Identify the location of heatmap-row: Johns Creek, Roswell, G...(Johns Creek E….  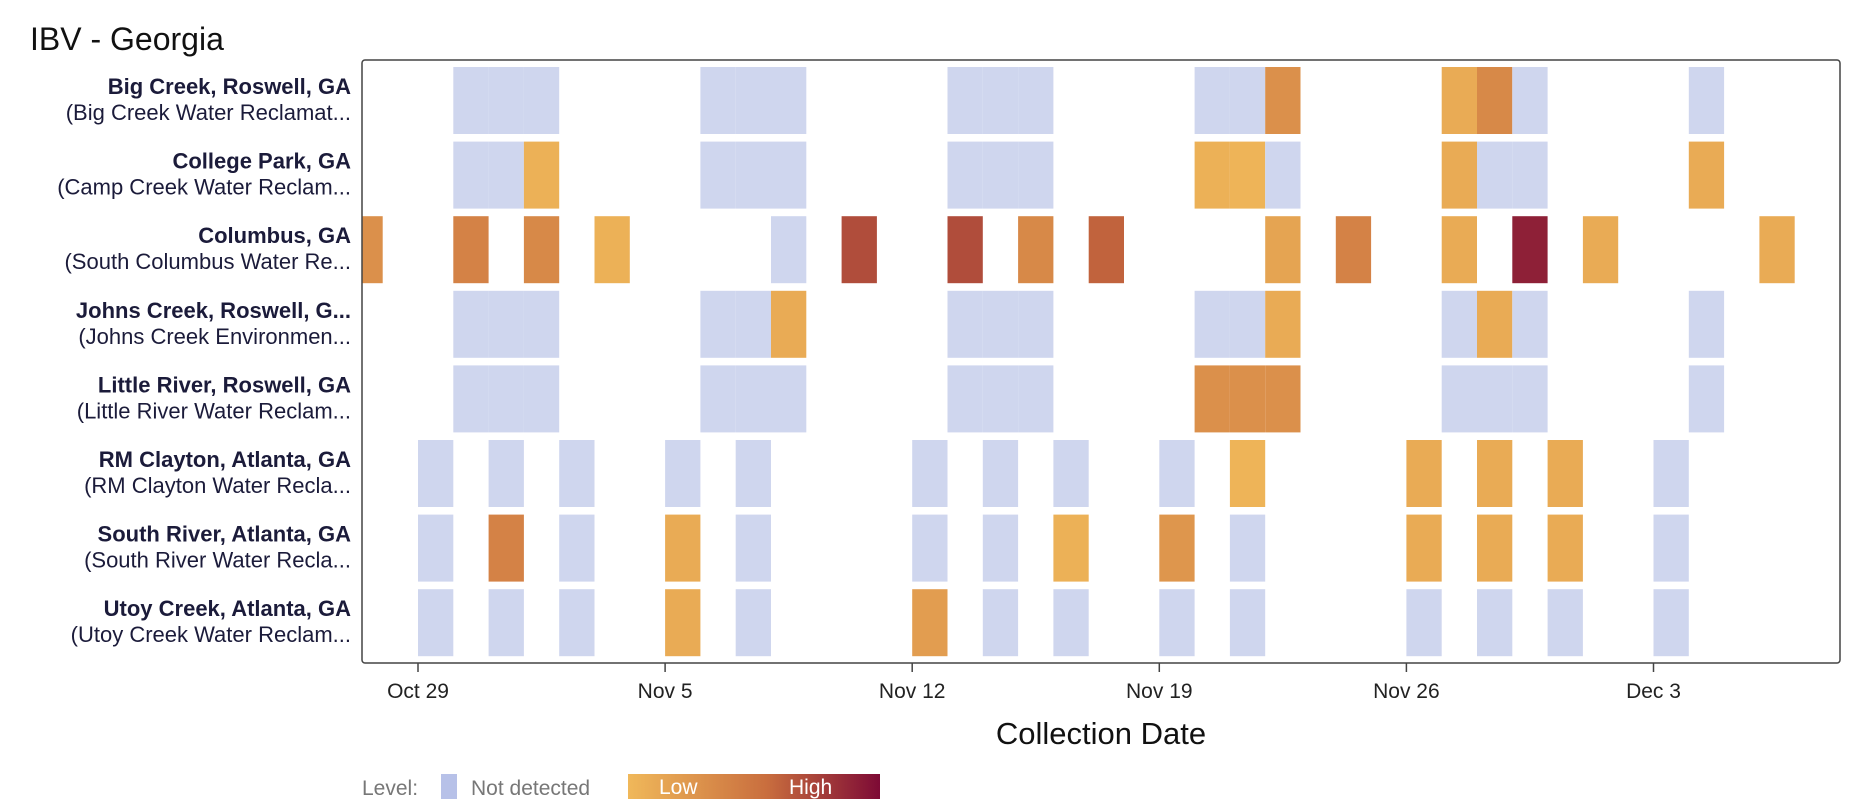
(900, 324).